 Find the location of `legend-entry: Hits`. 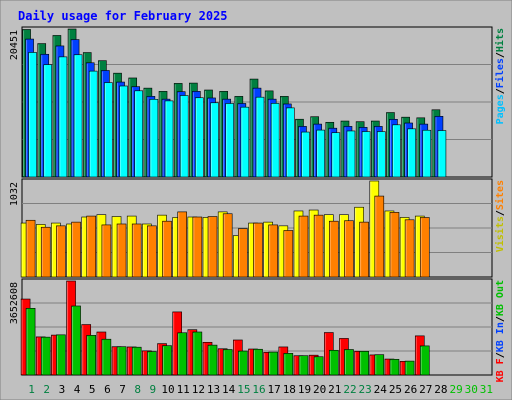

legend-entry: Hits is located at coordinates (500, 40).